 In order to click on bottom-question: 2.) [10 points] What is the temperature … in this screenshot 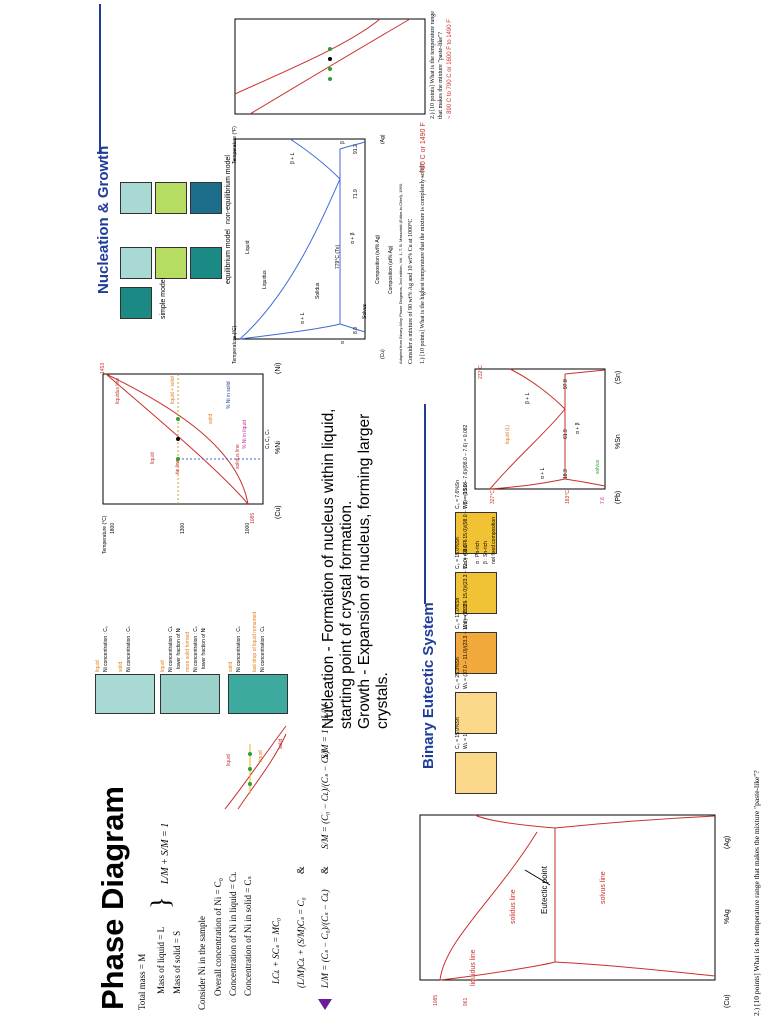, I will do `click(756, 893)`.